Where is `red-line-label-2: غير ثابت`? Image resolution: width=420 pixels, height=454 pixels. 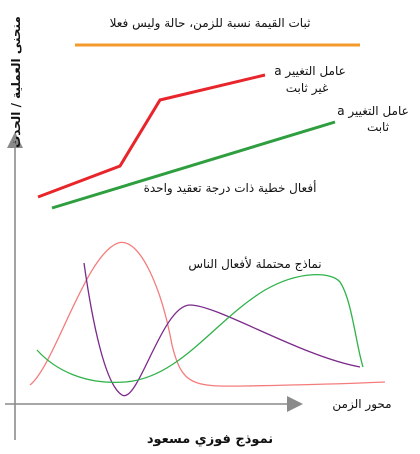
red-line-label-2: غير ثابت is located at coordinates (307, 88).